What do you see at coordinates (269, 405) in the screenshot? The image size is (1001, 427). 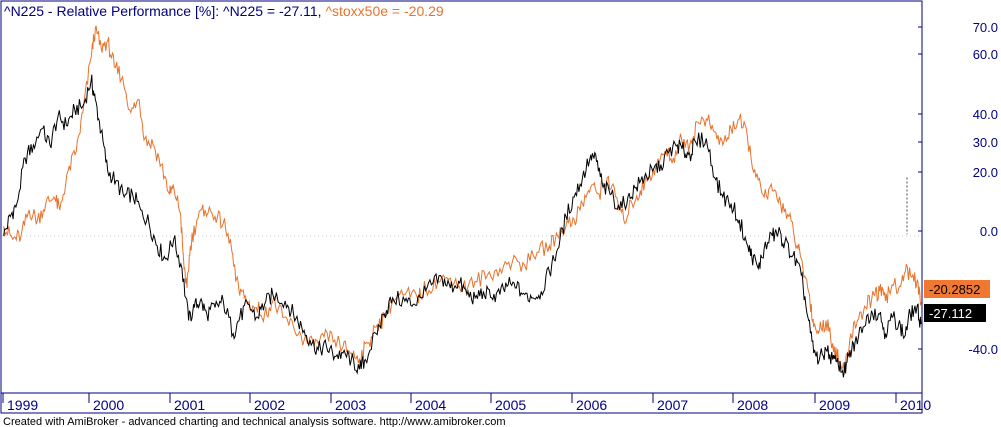 I see `x-tick-label: 2002` at bounding box center [269, 405].